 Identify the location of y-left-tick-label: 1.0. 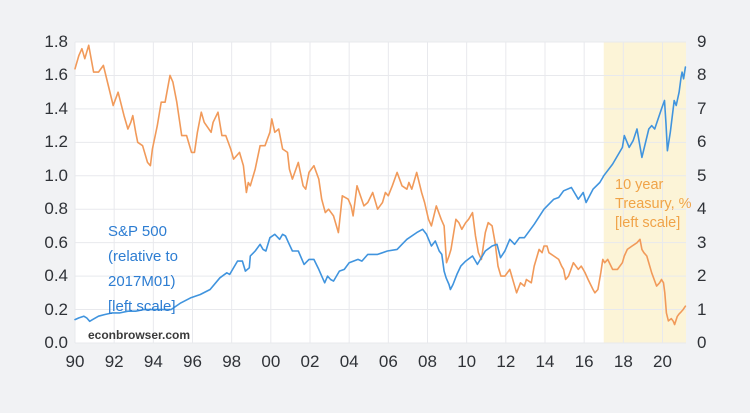
(56, 175).